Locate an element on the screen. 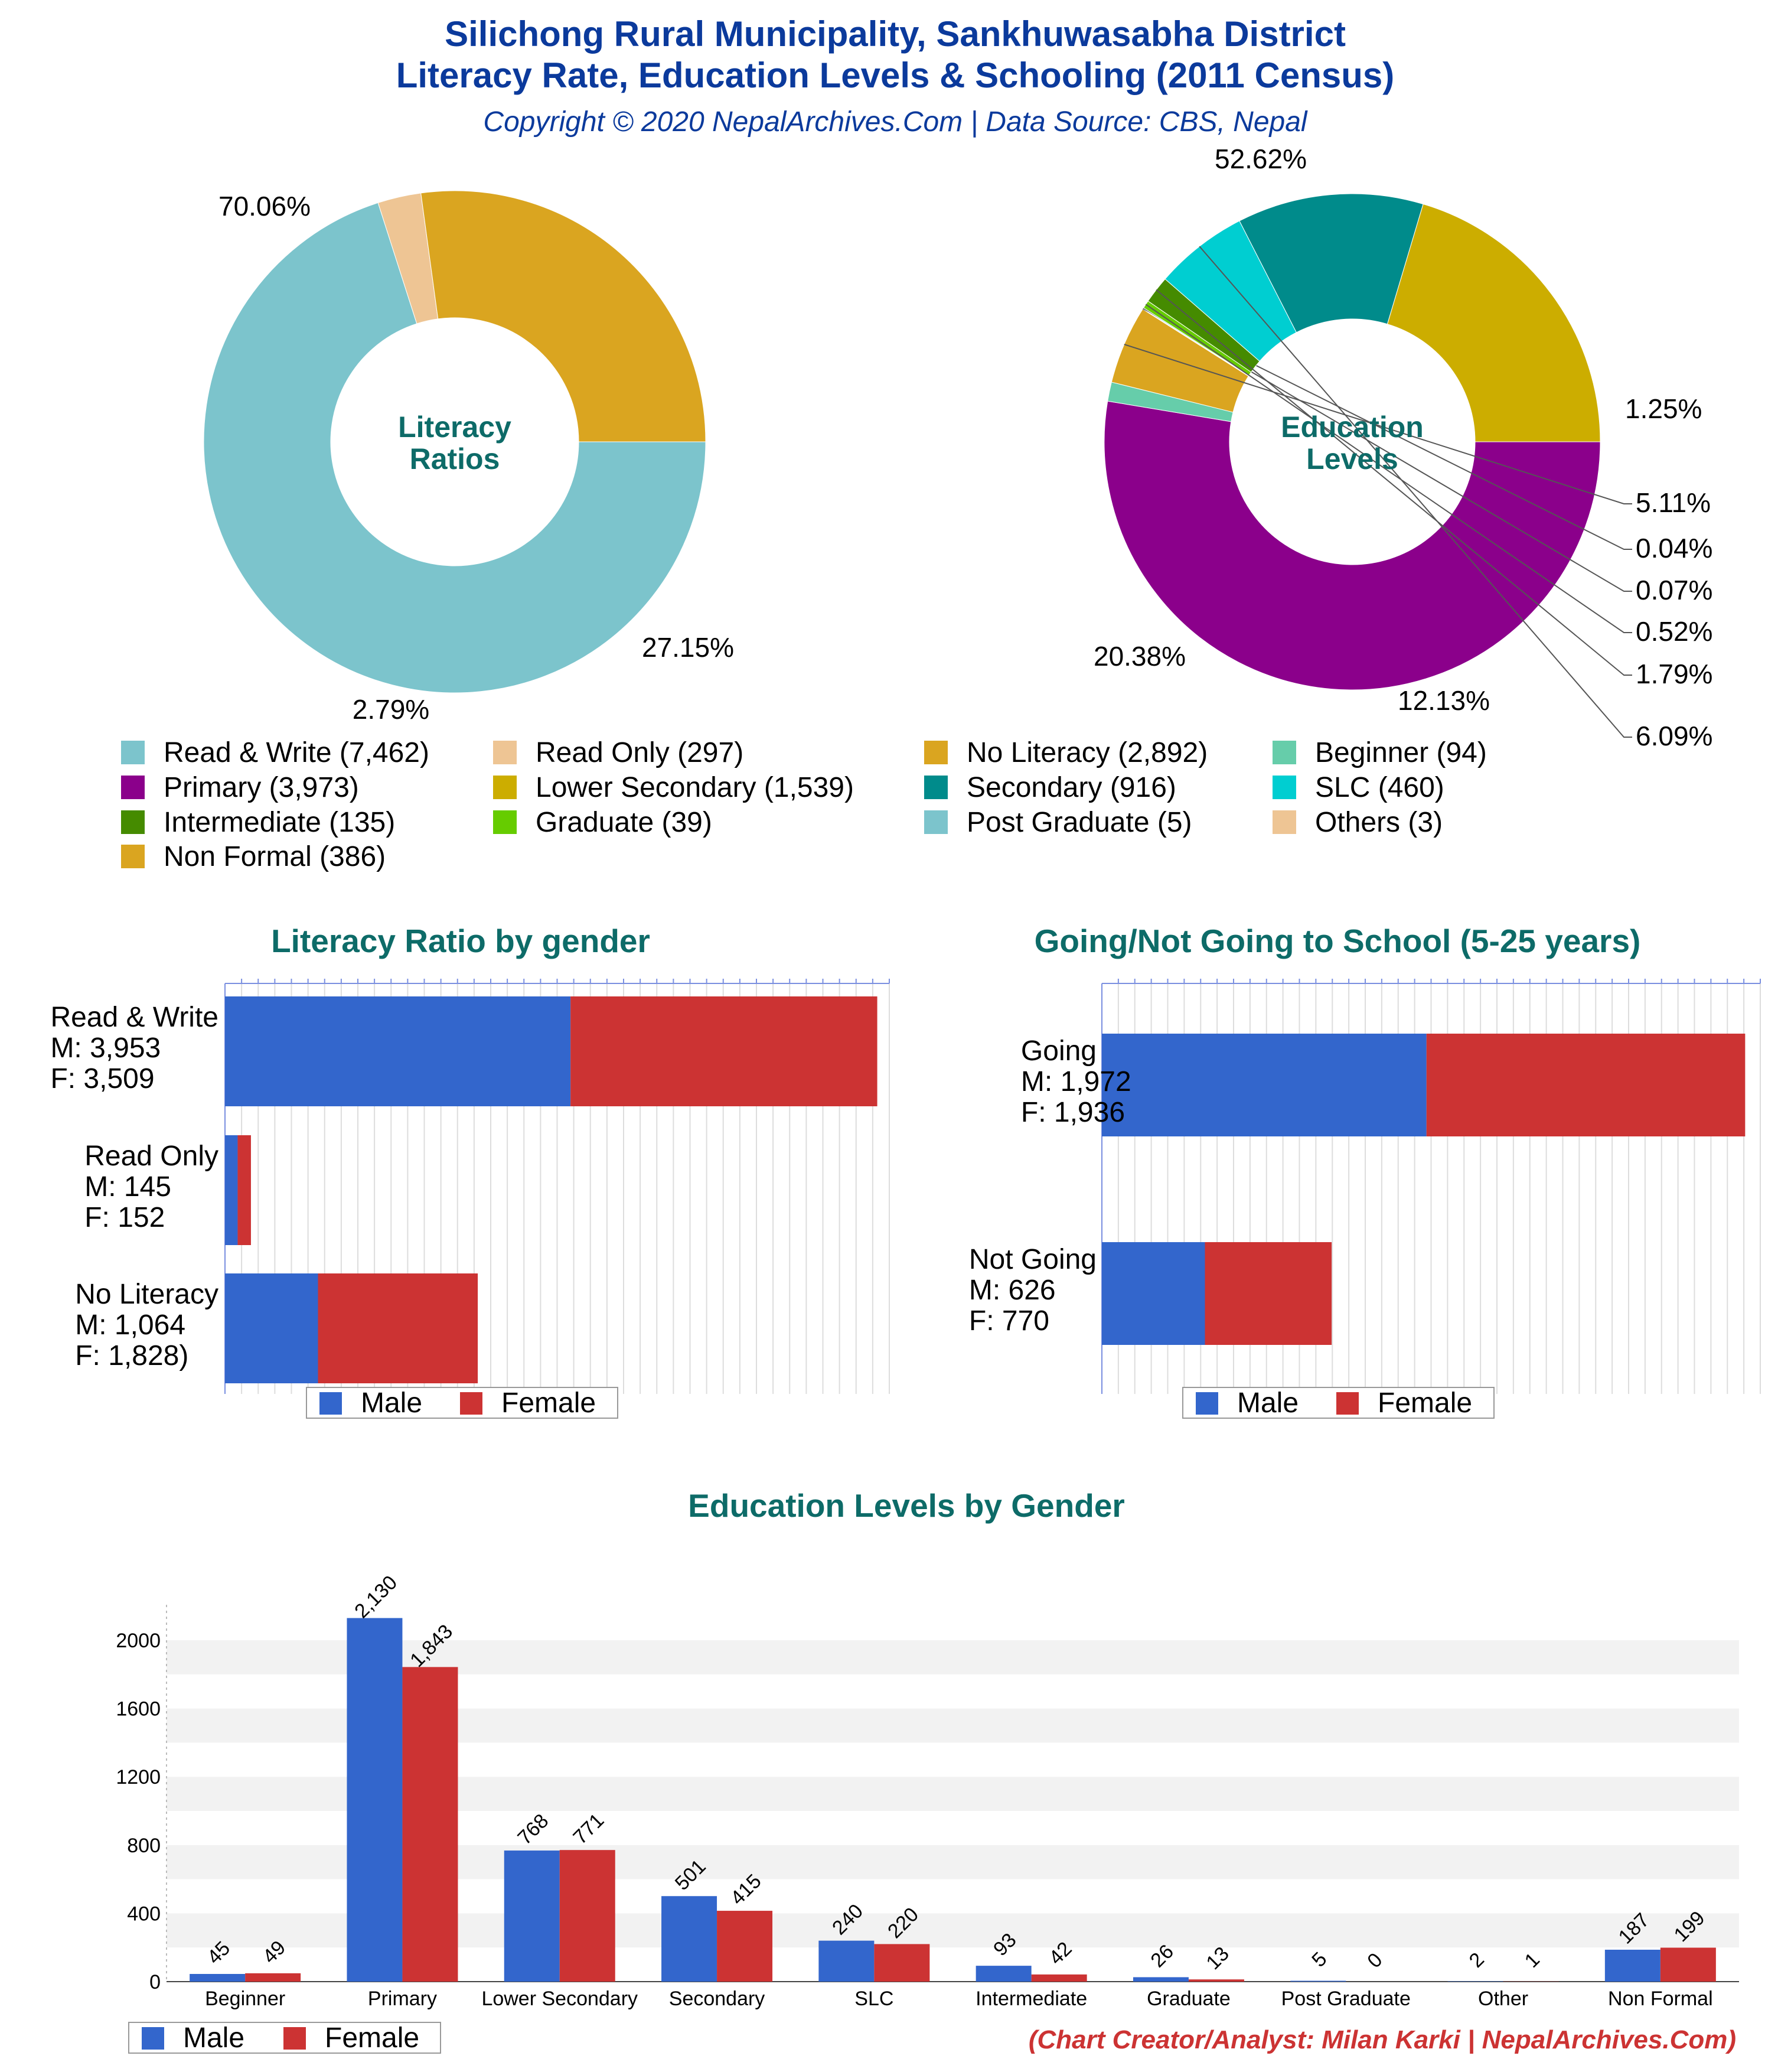 Image resolution: width=1791 pixels, height=2072 pixels. category-label: Not Going is located at coordinates (1033, 1259).